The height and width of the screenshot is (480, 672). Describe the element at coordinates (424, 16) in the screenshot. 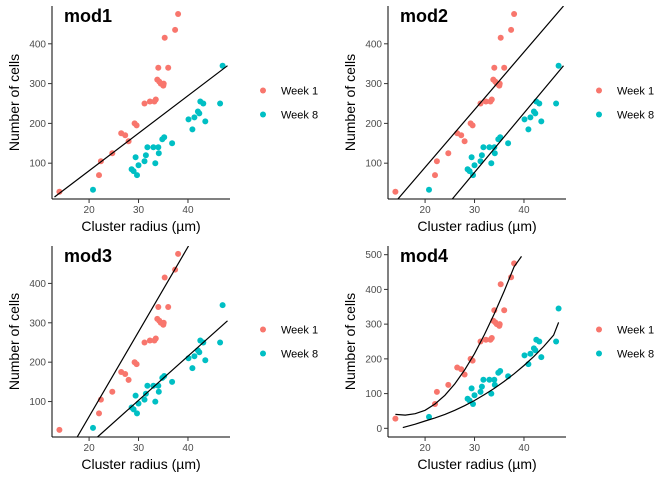

I see `panel-title: mod2` at that location.